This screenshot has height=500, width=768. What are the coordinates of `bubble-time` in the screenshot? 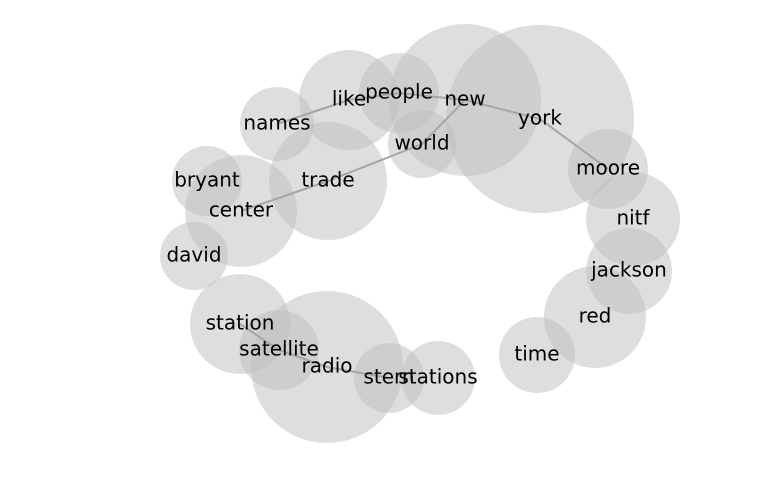 It's located at (537, 355).